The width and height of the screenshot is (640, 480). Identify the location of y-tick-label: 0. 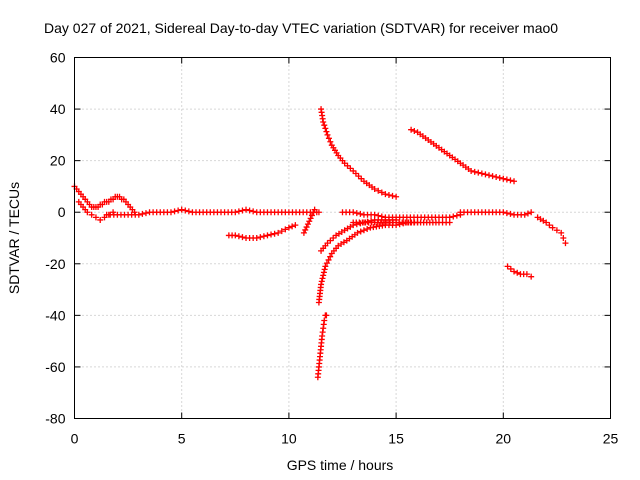
(62, 212).